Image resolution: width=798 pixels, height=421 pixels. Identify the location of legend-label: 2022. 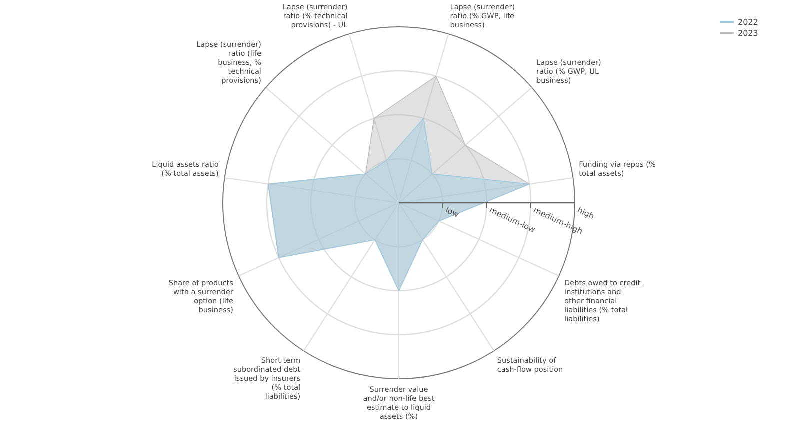
(748, 22).